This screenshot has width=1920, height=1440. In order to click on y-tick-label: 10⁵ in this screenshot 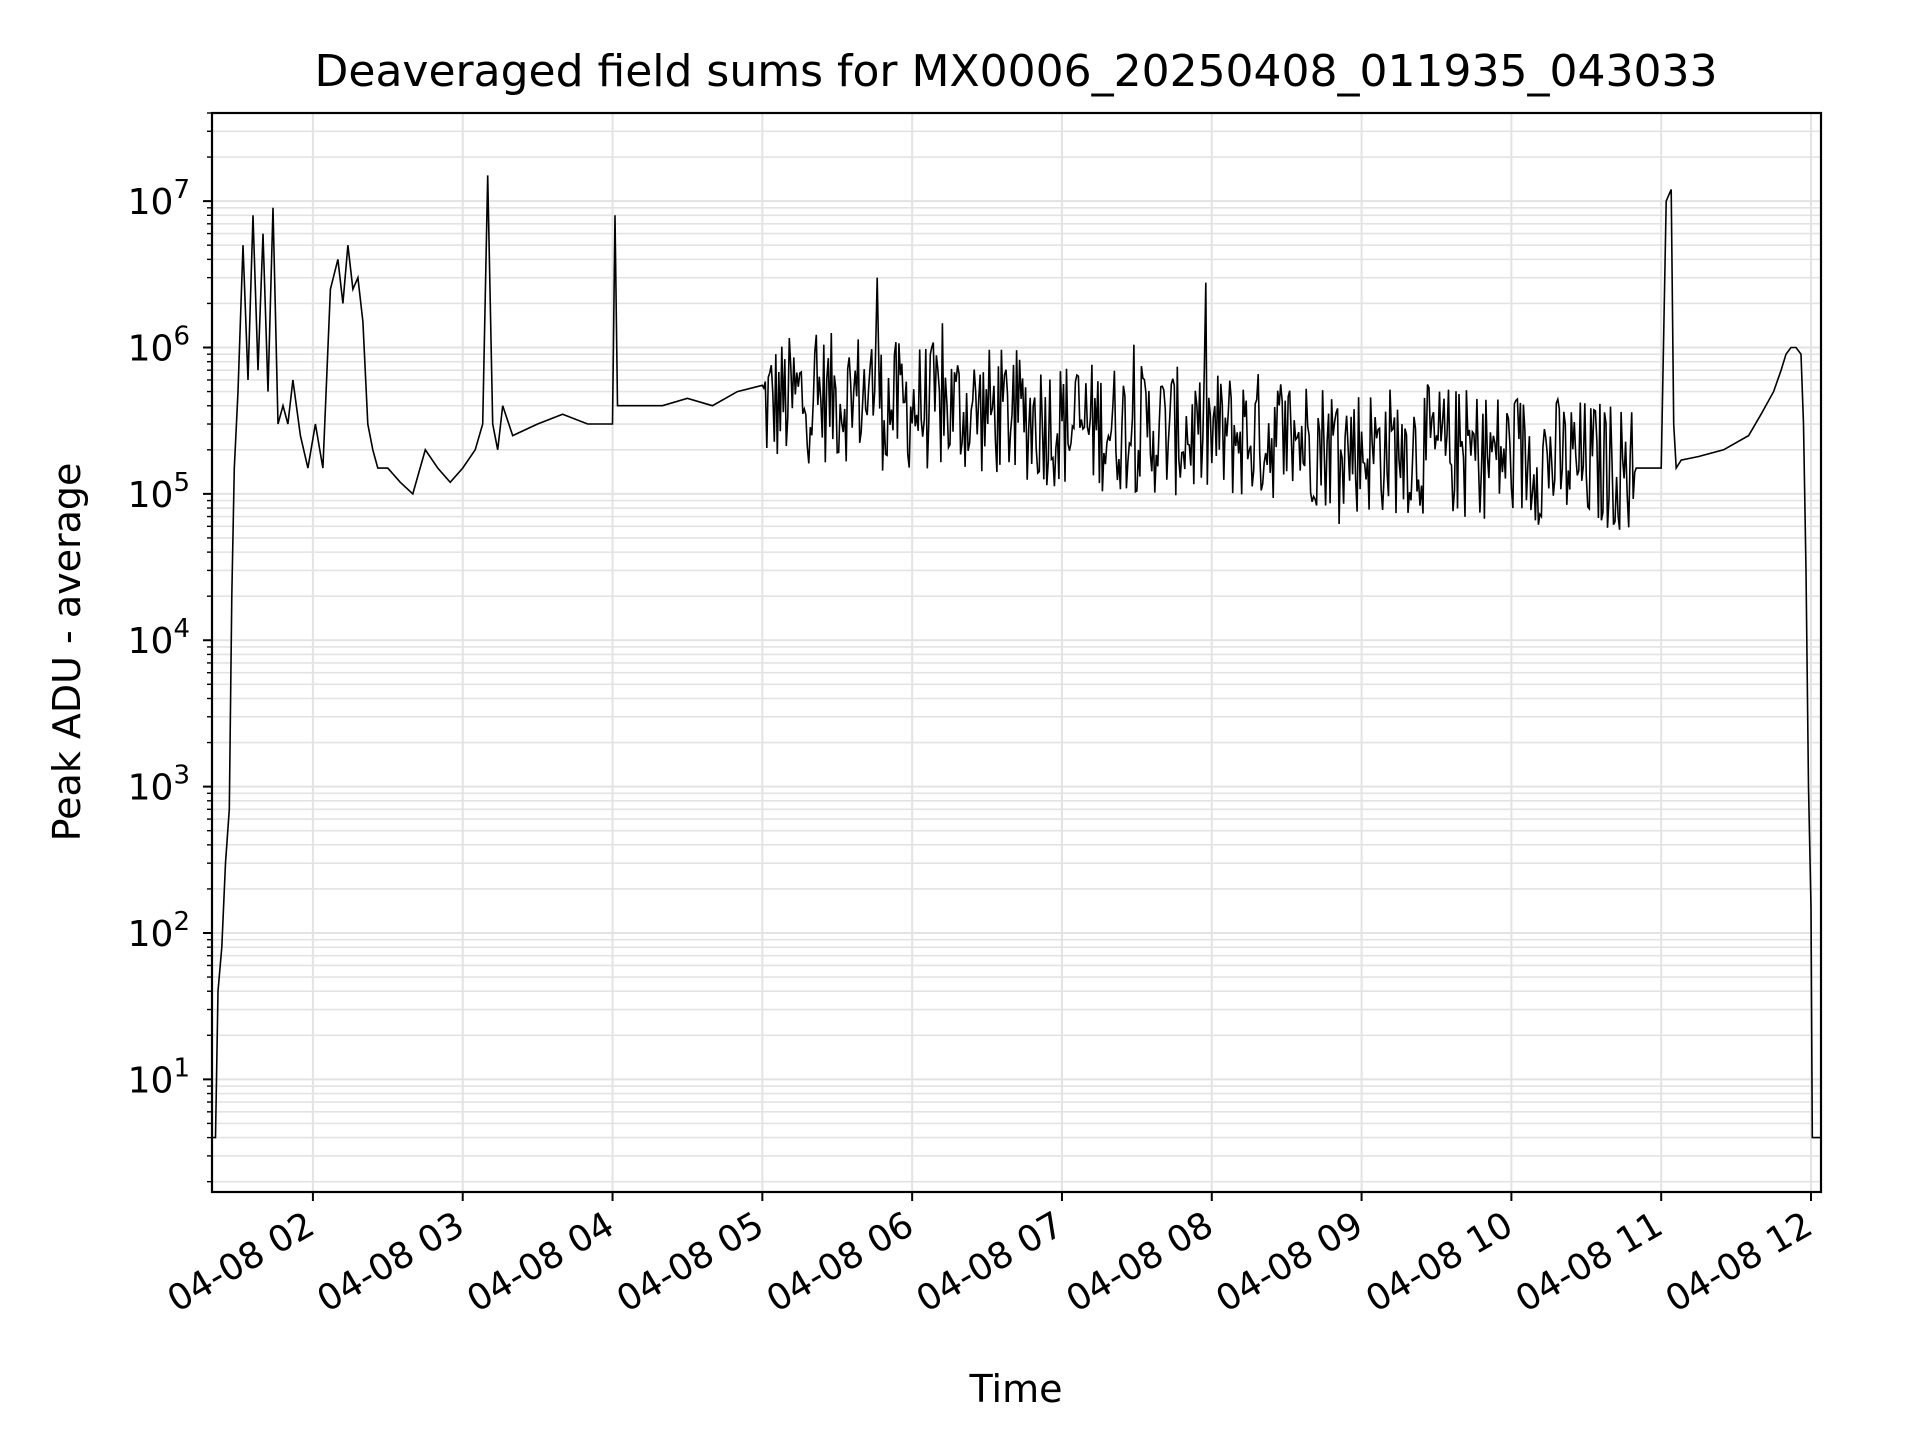, I will do `click(159, 492)`.